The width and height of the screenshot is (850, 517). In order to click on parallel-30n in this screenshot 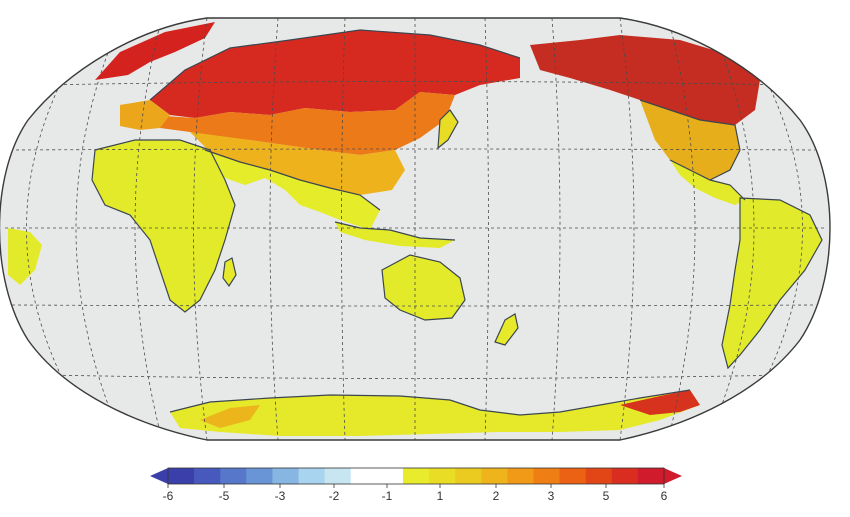, I will do `click(412, 149)`.